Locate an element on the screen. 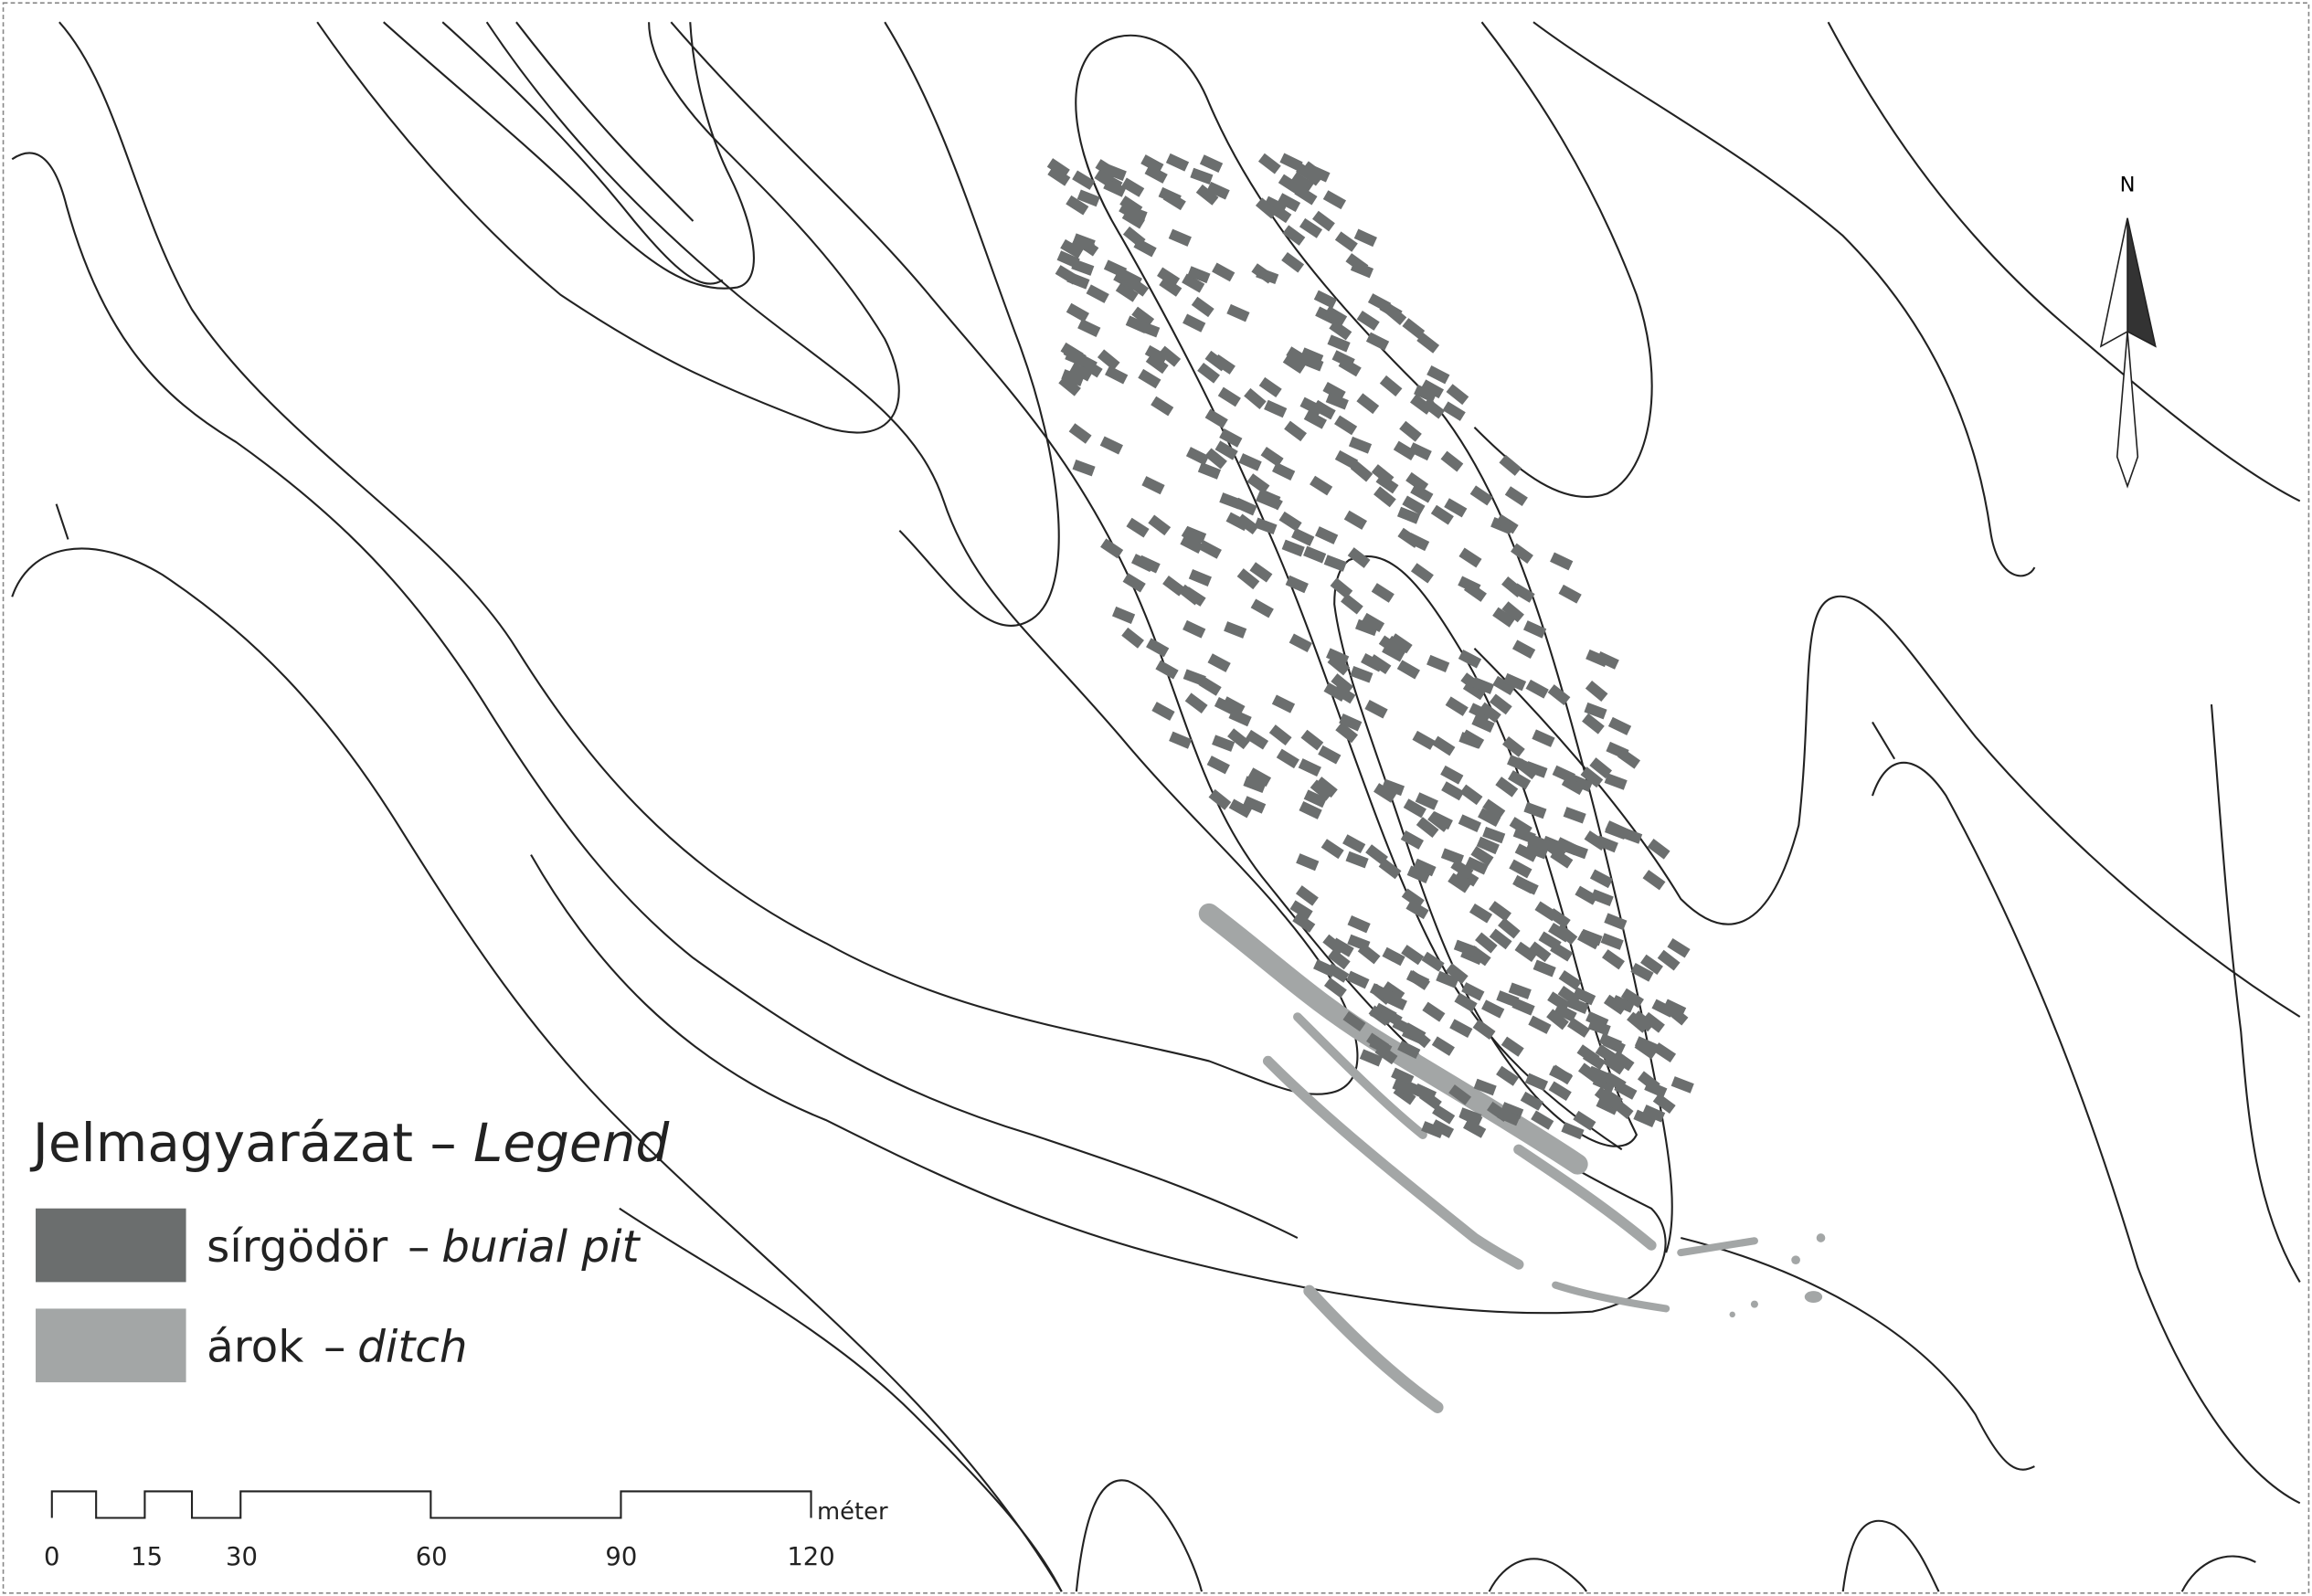 The height and width of the screenshot is (1596, 2312). legend-title-hu: Jelmagyarázat is located at coordinates (222, 1143).